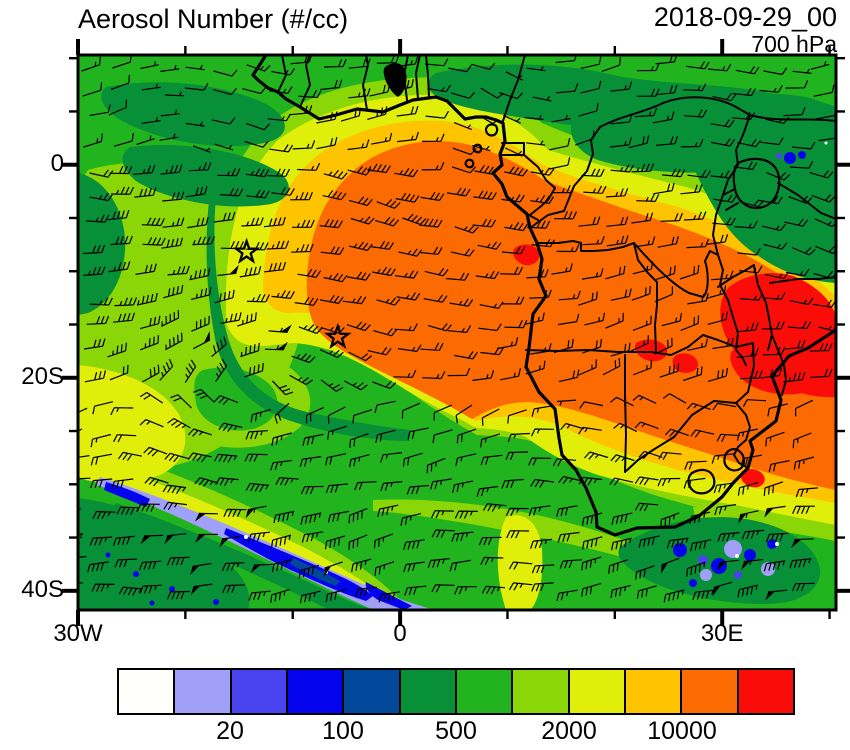 This screenshot has height=750, width=850. What do you see at coordinates (779, 156) in the screenshot?
I see `ne-violet-spot` at bounding box center [779, 156].